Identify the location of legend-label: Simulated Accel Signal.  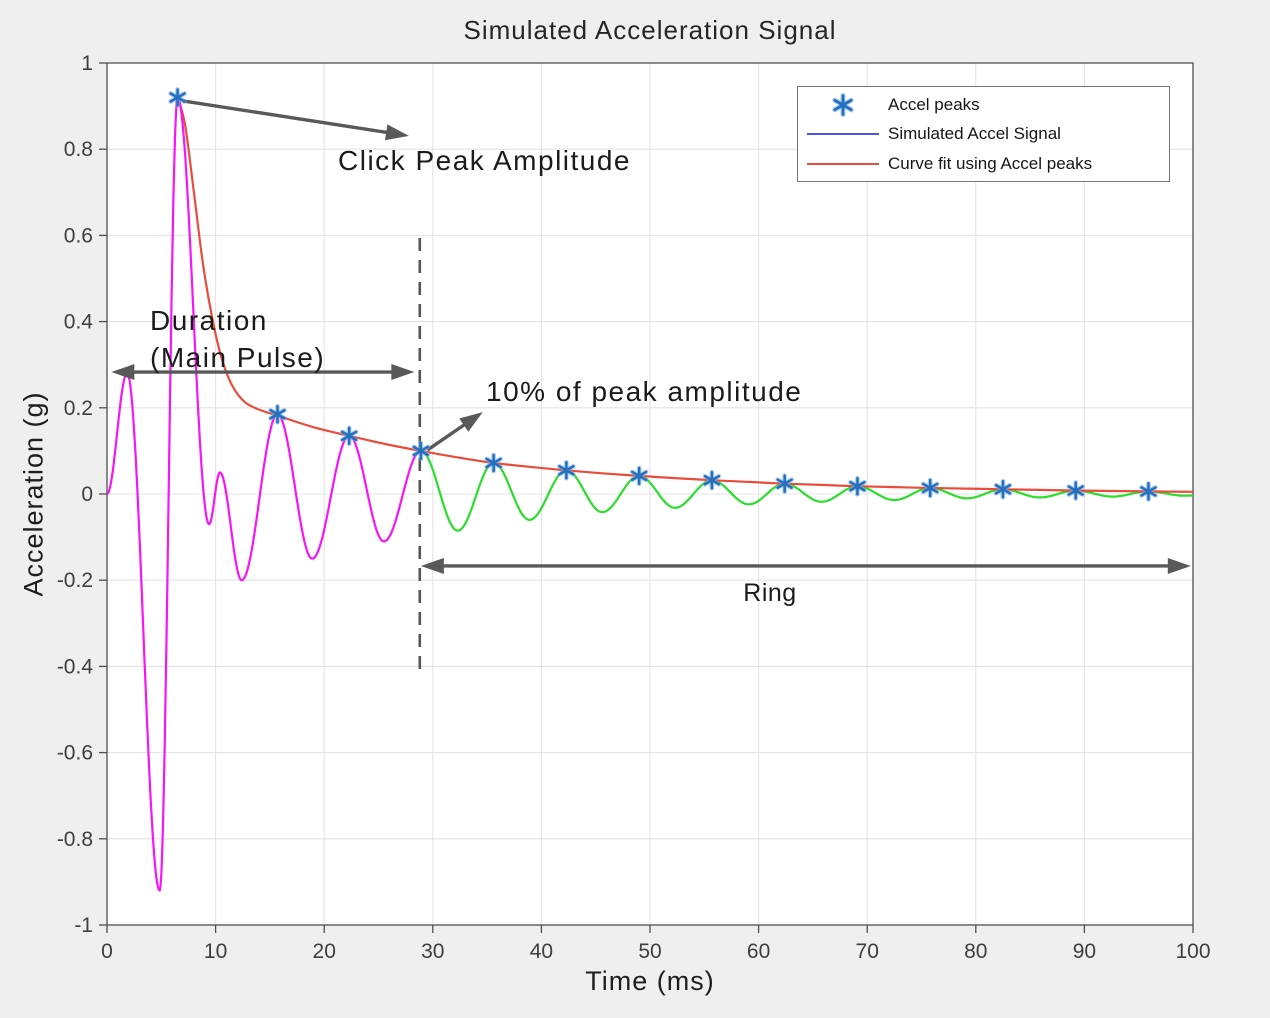
(974, 133).